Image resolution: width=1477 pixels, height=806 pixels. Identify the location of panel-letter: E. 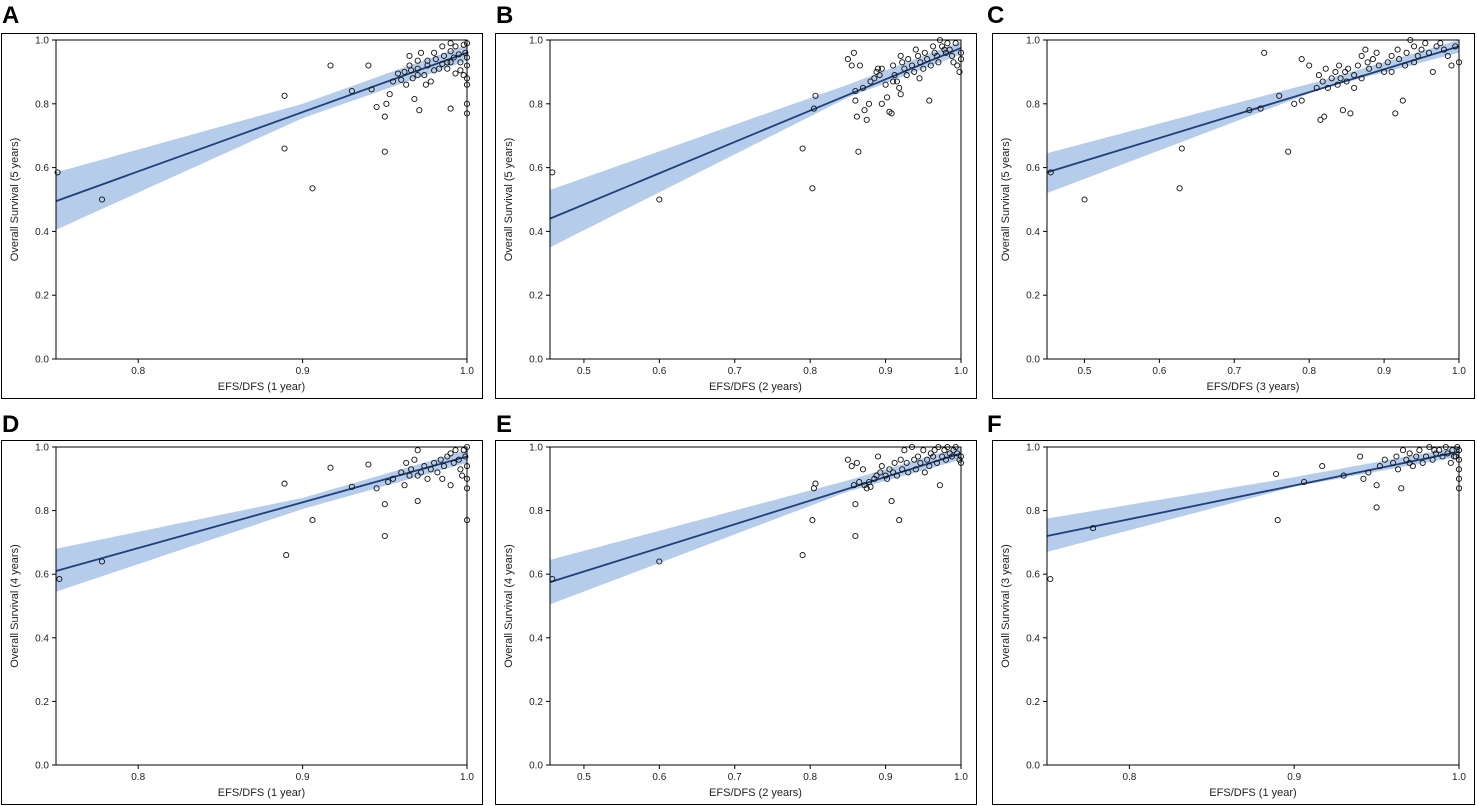
(504, 424).